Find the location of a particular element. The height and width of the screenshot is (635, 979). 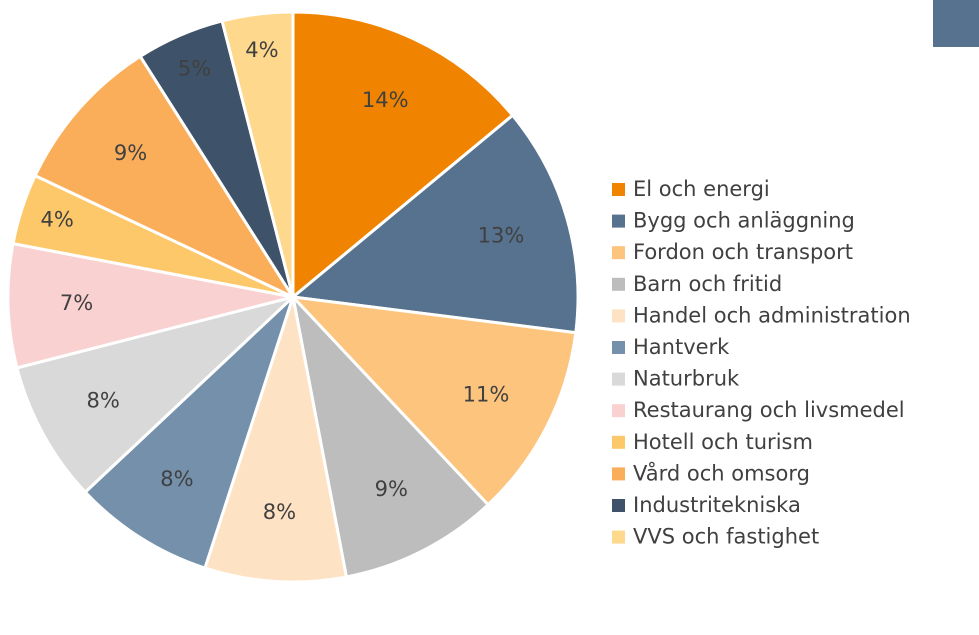

data-label: 14% is located at coordinates (385, 100).